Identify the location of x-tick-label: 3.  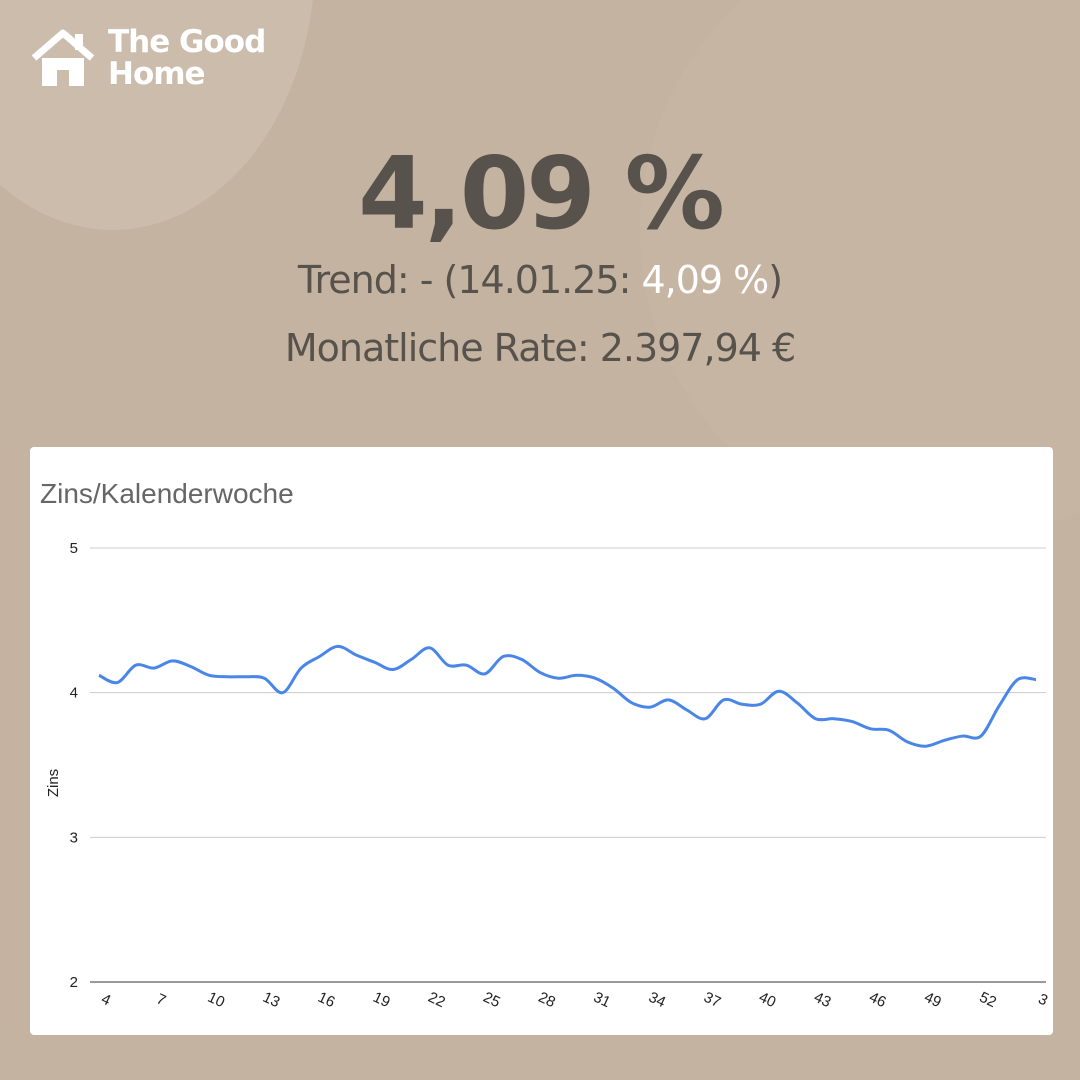
(1043, 999).